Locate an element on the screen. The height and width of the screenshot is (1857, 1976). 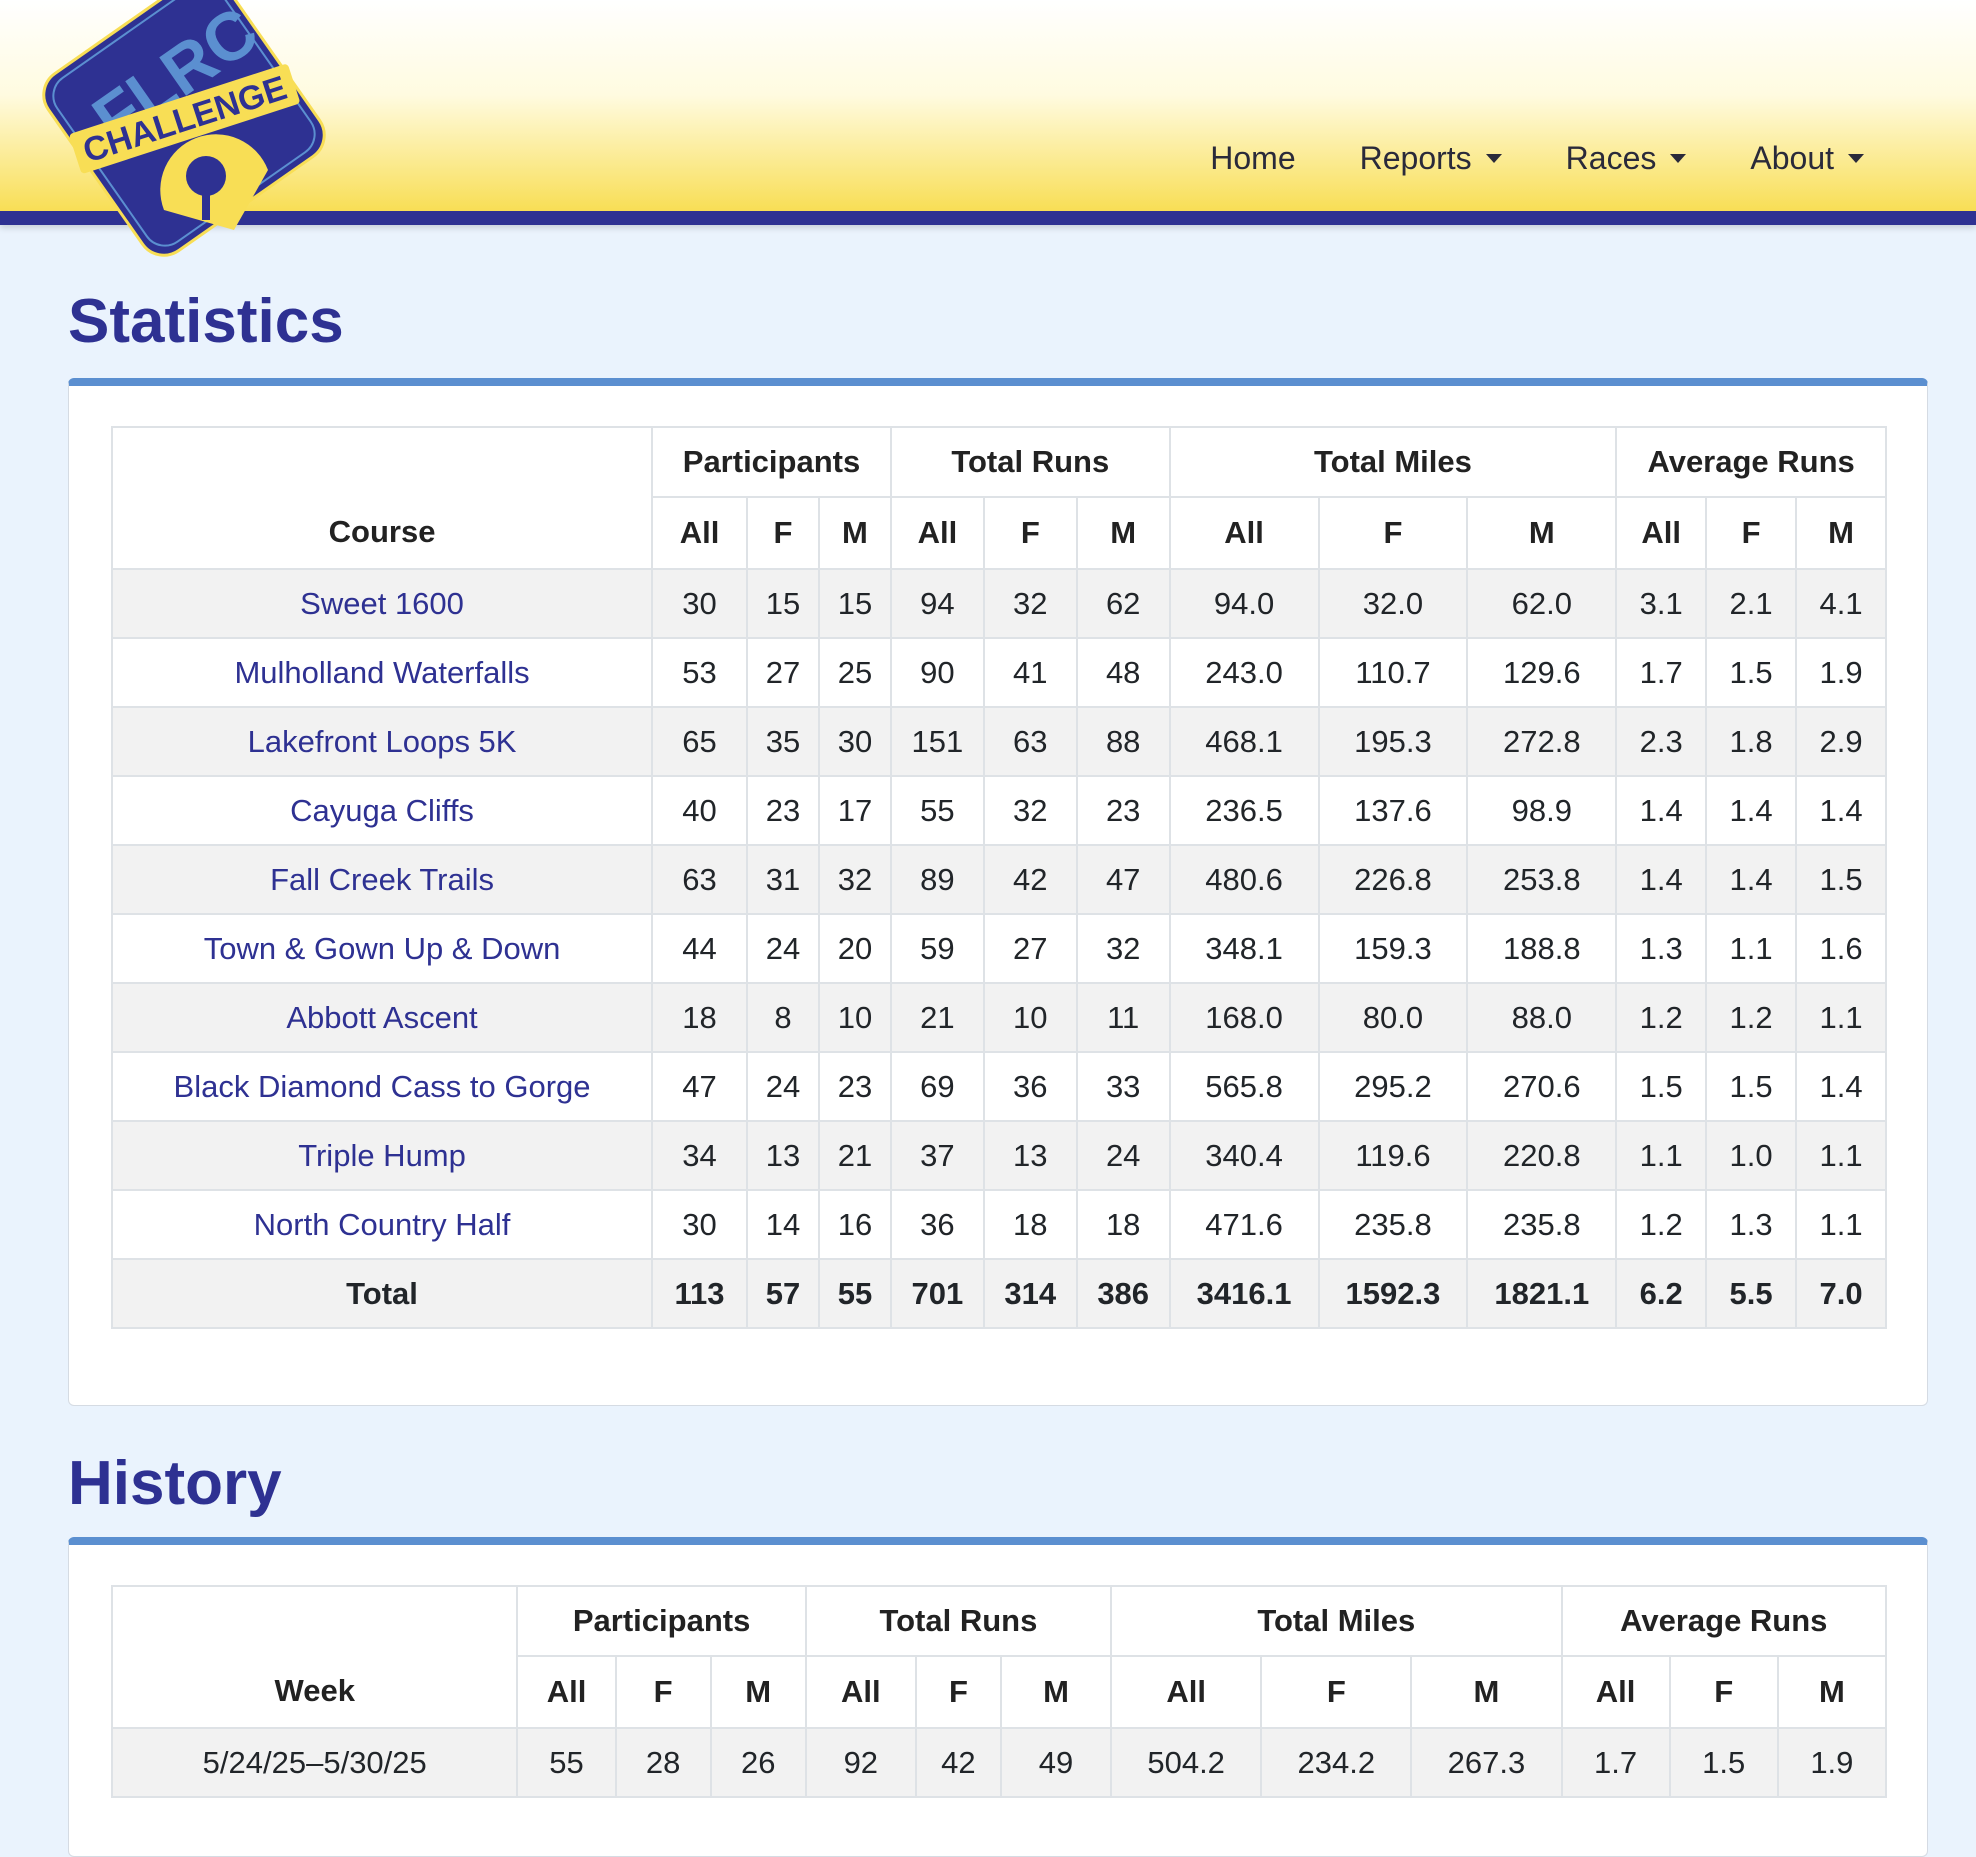
value-cell: 88.0 is located at coordinates (1542, 1017).